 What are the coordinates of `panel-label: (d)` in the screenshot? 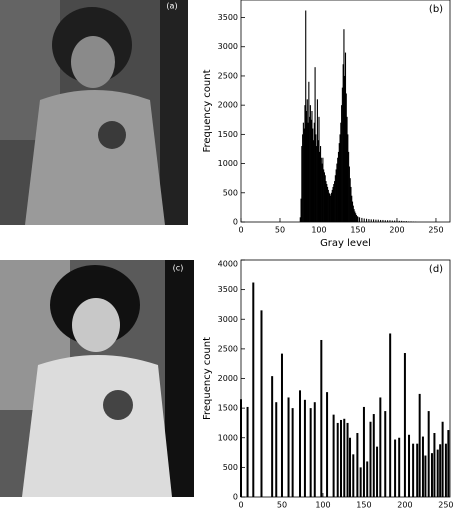 It's located at (436, 269).